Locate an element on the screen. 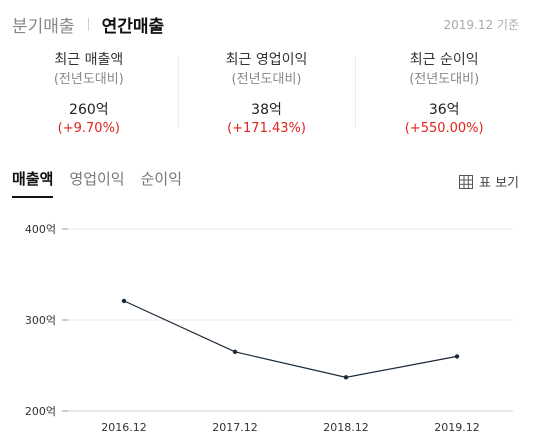 Image resolution: width=533 pixels, height=446 pixels. basis-date: 2019.12 기준 is located at coordinates (481, 25).